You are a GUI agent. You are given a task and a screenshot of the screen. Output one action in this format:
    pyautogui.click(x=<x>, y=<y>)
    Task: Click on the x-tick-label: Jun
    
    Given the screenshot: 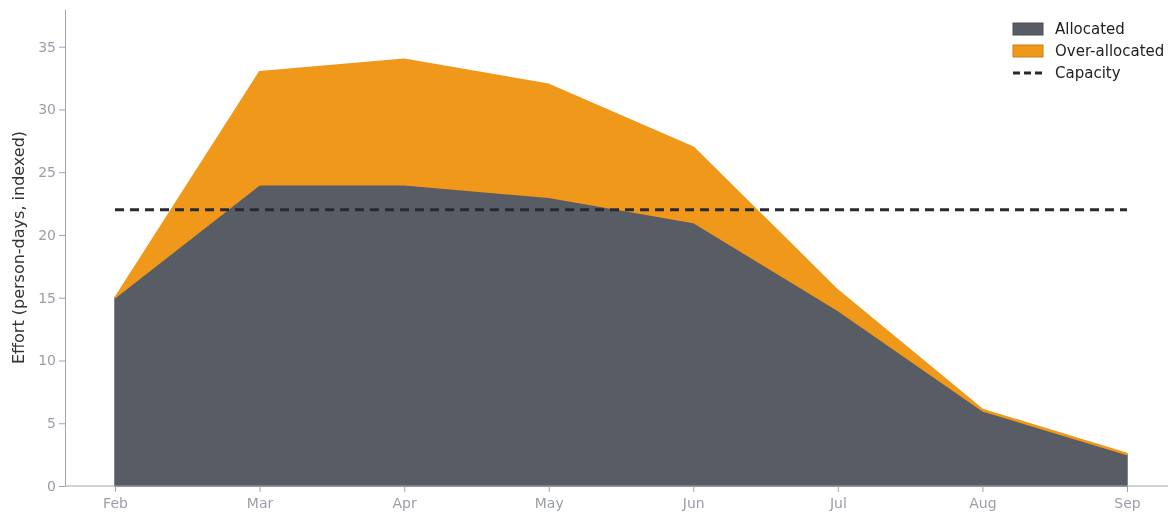 What is the action you would take?
    pyautogui.click(x=693, y=502)
    